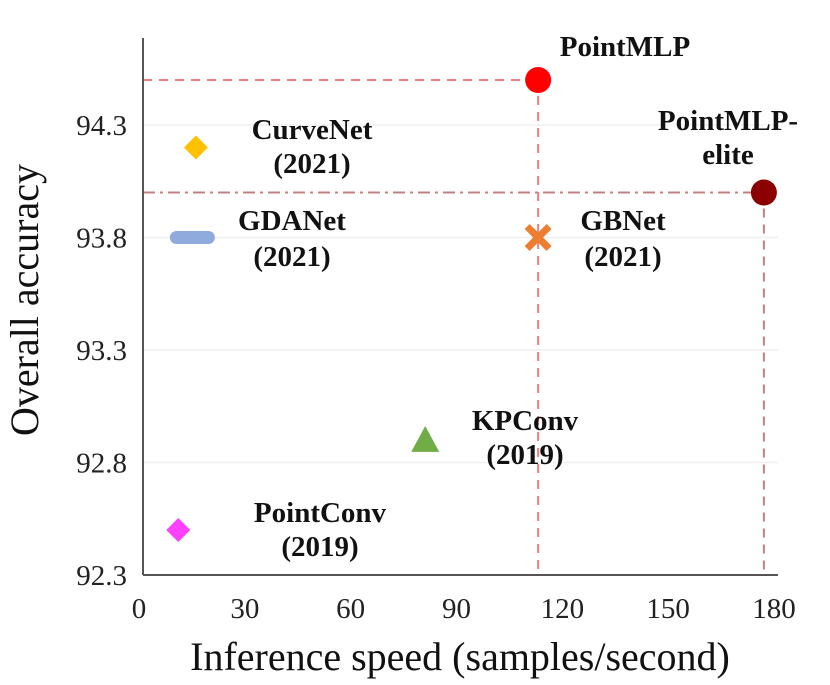 The width and height of the screenshot is (830, 685). Describe the element at coordinates (525, 421) in the screenshot. I see `label-line: KPConv` at that location.